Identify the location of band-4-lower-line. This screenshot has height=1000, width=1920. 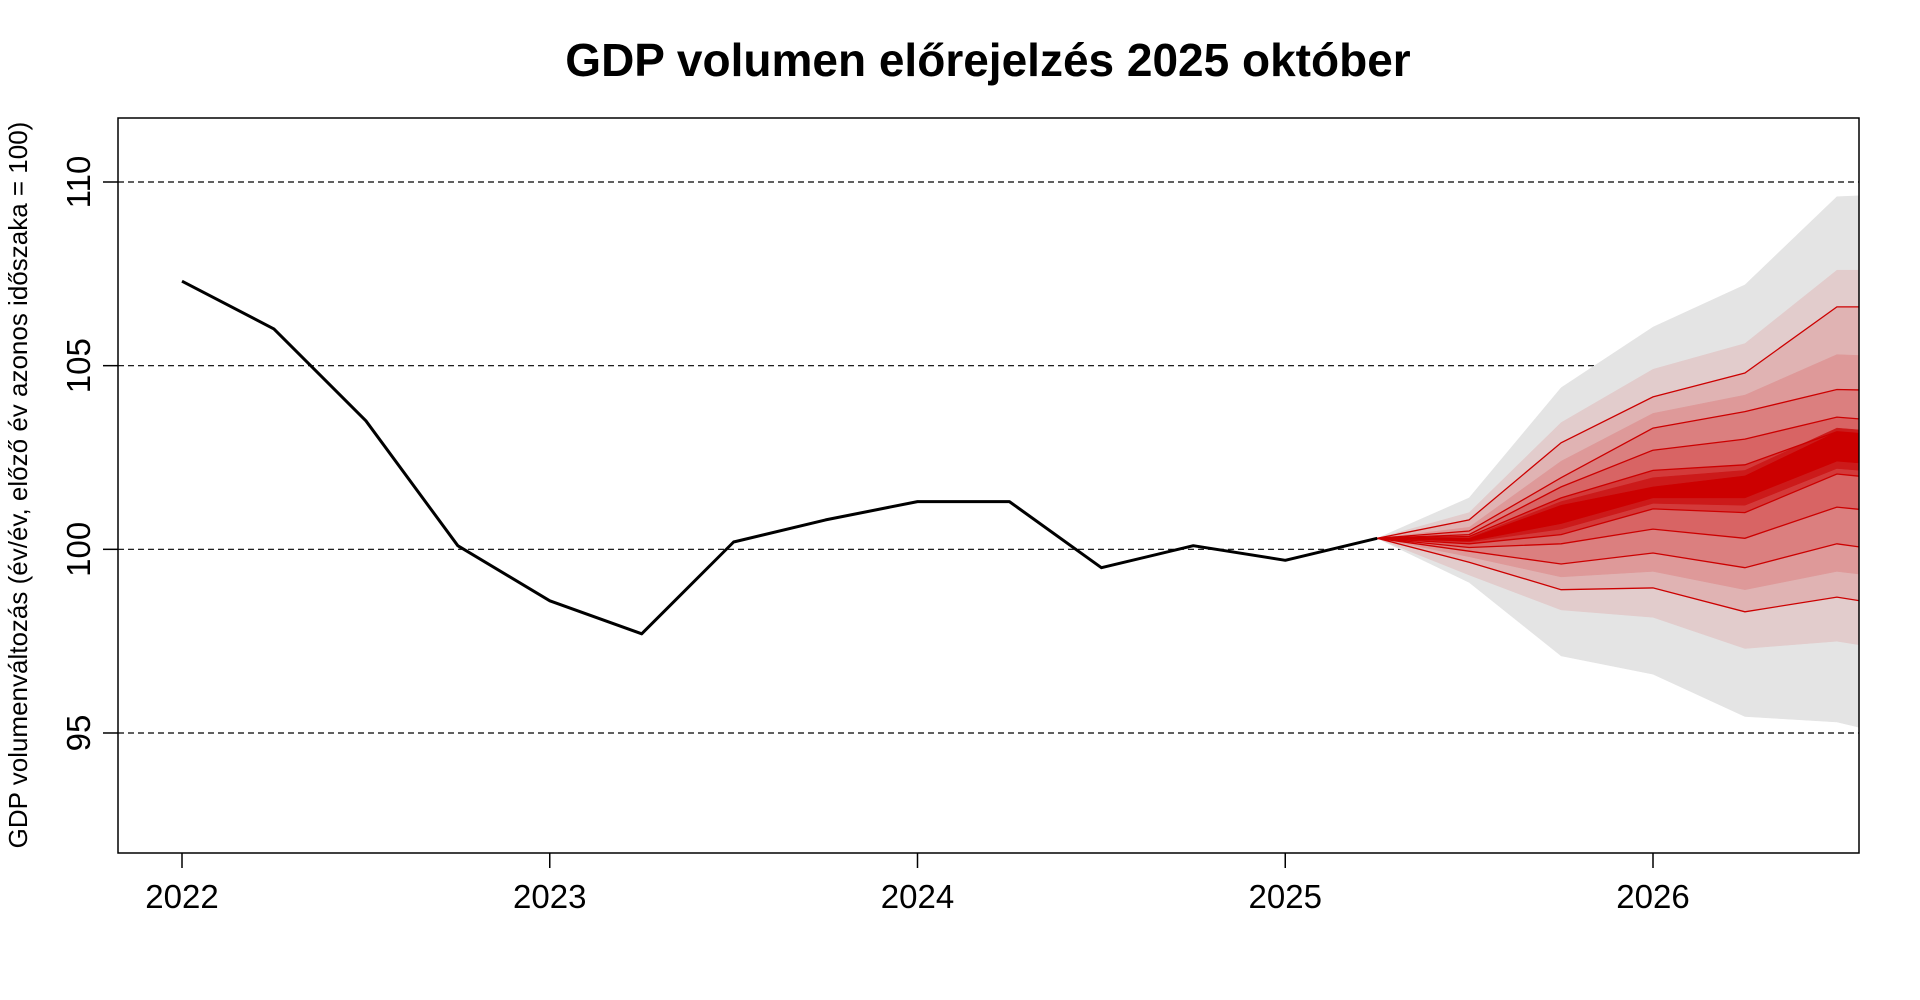
(1618, 553).